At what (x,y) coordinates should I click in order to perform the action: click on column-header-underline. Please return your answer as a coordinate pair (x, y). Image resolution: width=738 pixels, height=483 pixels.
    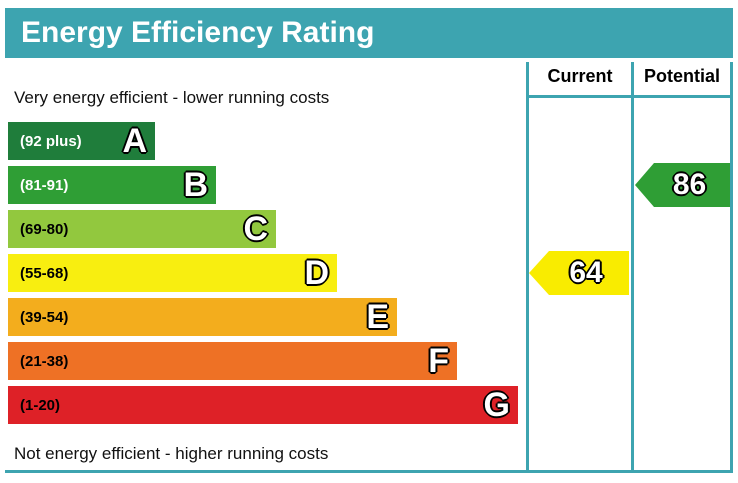
    Looking at the image, I should click on (629, 96).